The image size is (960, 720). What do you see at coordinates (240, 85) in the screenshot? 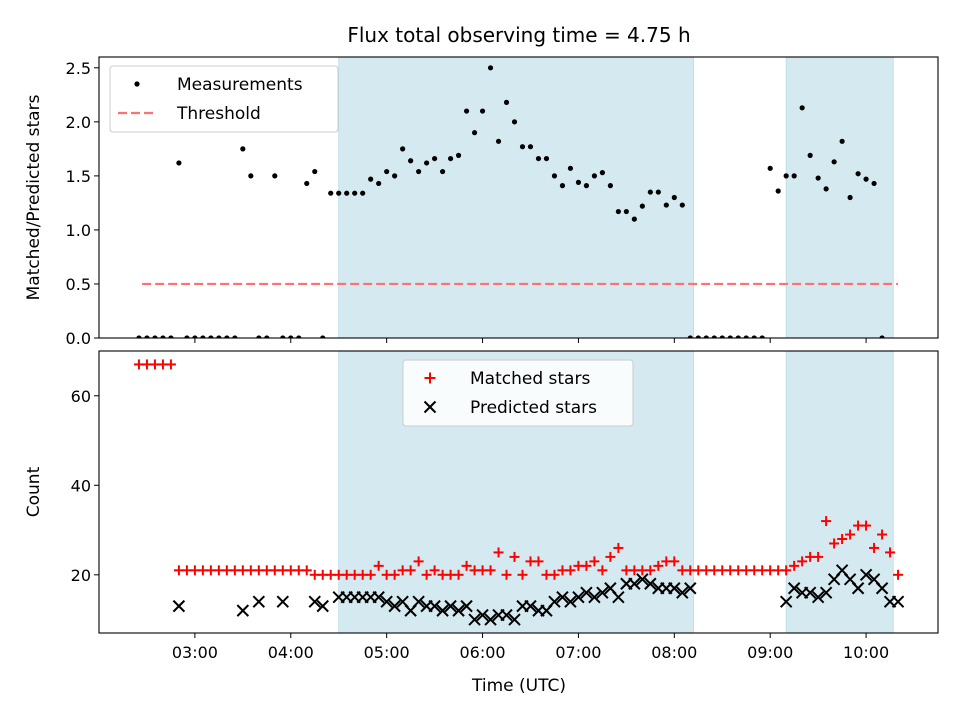
I see `legend-entry-label: Measurements` at bounding box center [240, 85].